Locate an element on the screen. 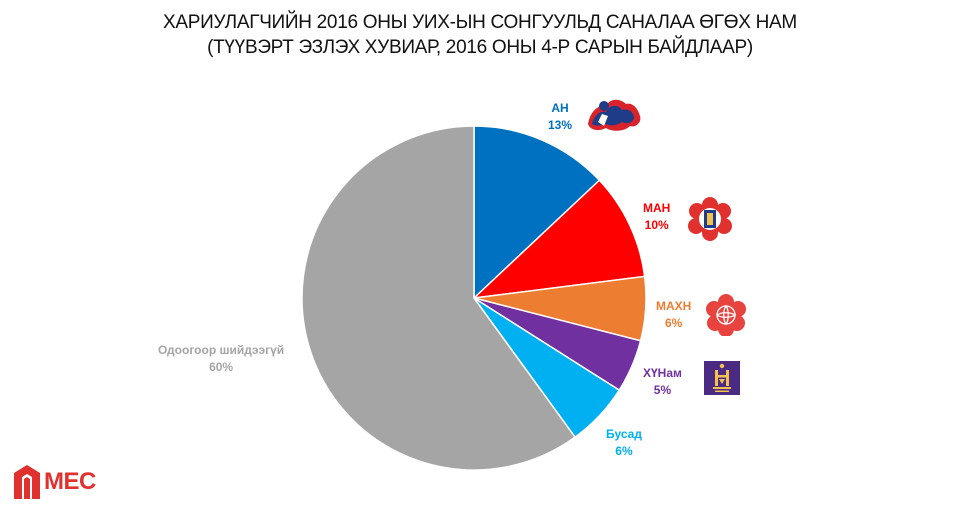 The image size is (960, 516). mec-brand-text: MEC is located at coordinates (70, 481).